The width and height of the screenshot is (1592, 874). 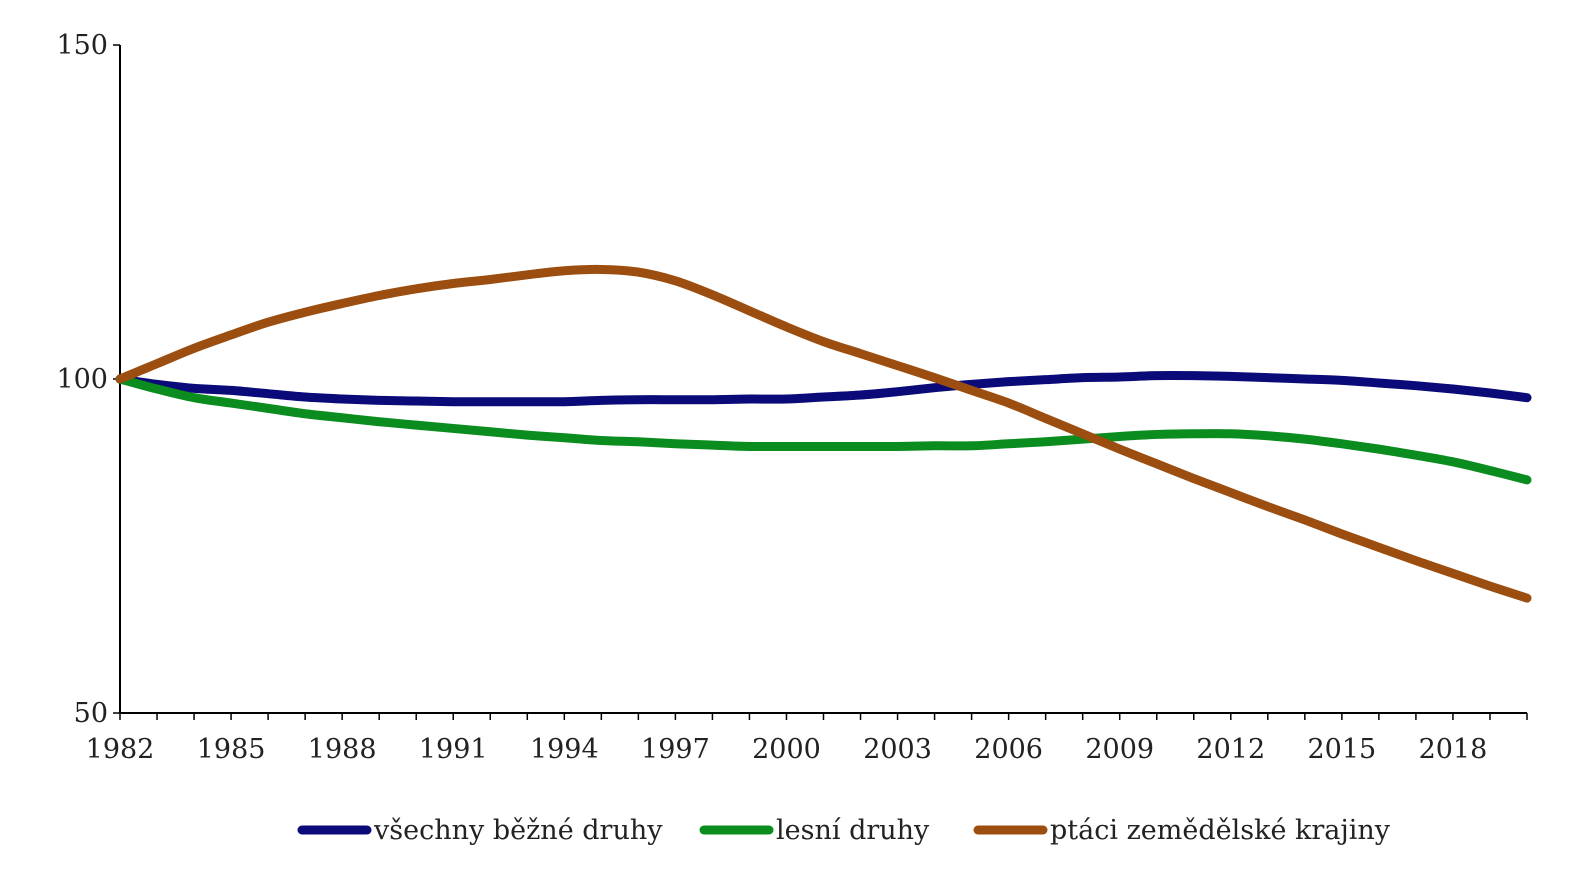 I want to click on y-tick-label: 100, so click(x=82, y=379).